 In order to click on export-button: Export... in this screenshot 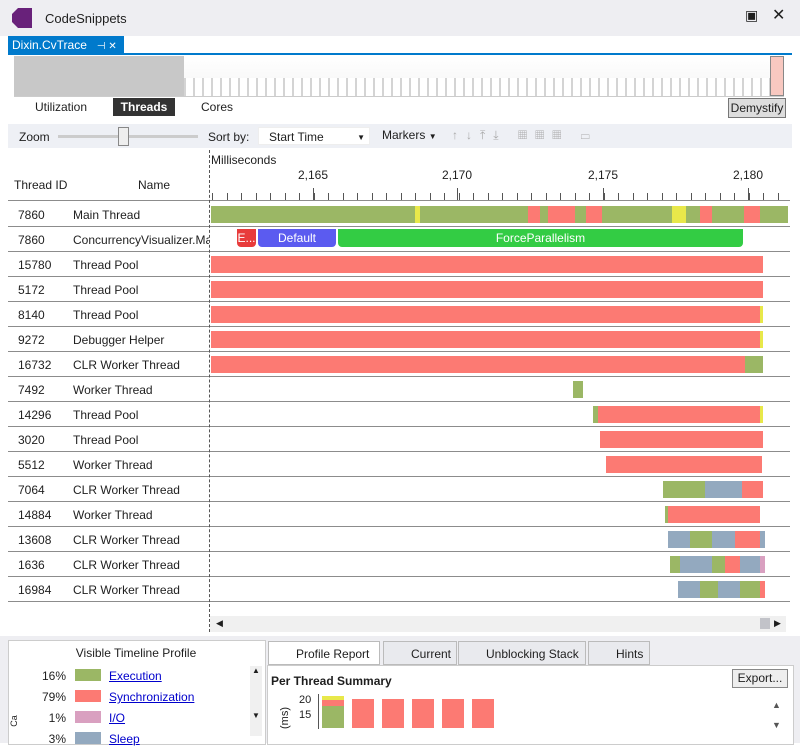, I will do `click(760, 678)`.